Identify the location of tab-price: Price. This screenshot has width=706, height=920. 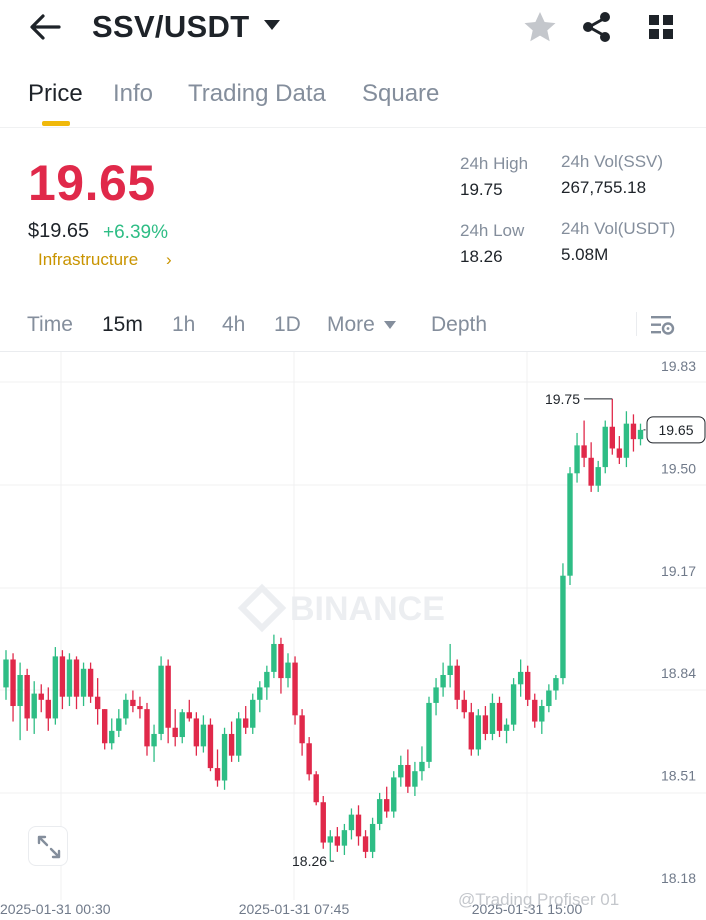
(55, 93).